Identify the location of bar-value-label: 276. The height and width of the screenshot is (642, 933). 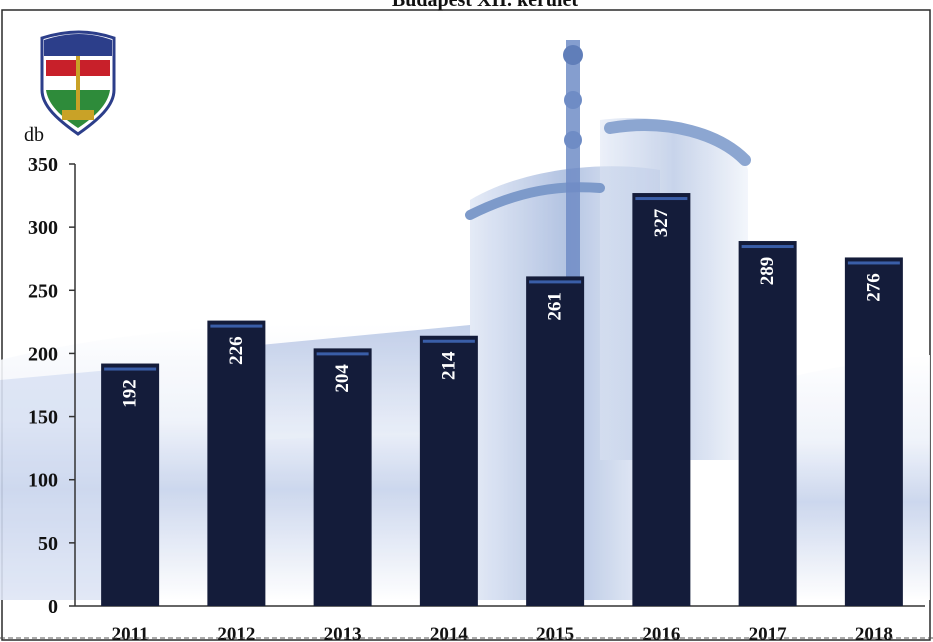
(873, 287).